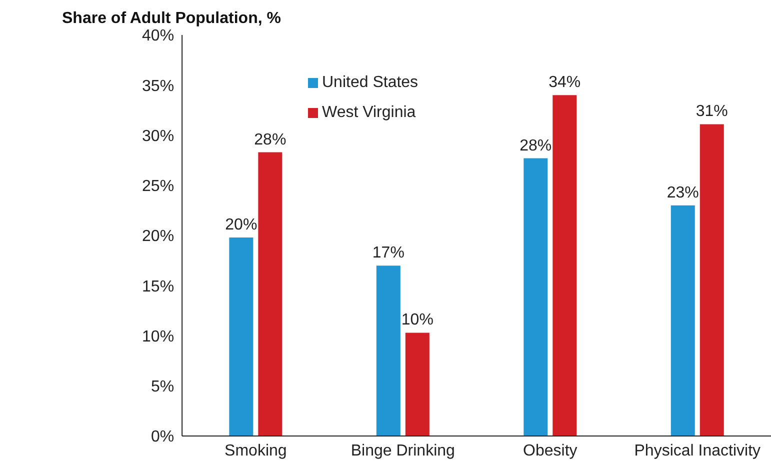 This screenshot has width=771, height=468. What do you see at coordinates (550, 451) in the screenshot?
I see `x-tick-label: Obesity` at bounding box center [550, 451].